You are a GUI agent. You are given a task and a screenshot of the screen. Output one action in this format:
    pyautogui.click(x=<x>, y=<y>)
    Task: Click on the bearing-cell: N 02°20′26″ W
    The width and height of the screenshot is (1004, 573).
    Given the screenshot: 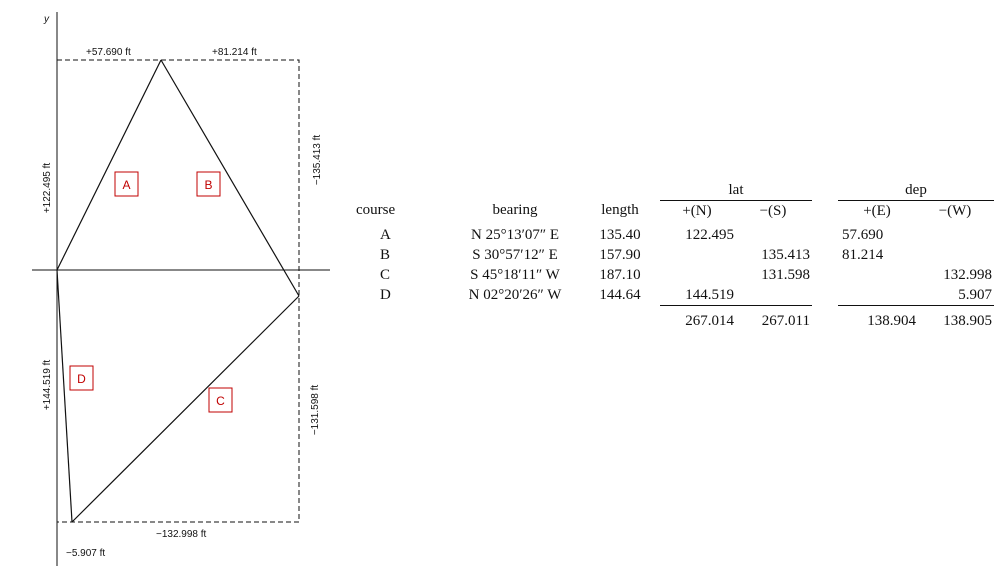 What is the action you would take?
    pyautogui.click(x=515, y=294)
    